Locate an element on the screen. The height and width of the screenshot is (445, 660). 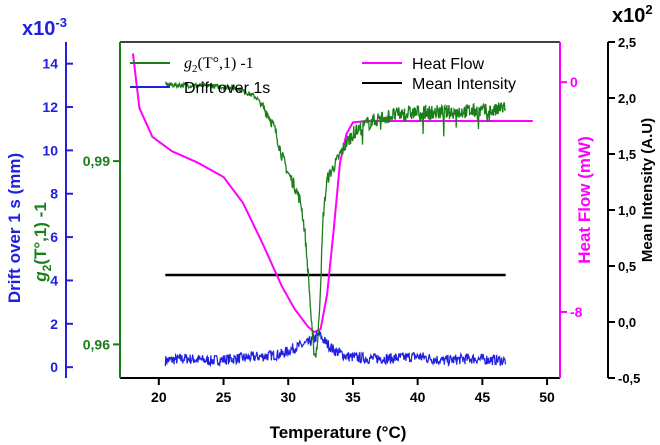
intensity-axis-ticks: -0,5 0,0 0,5 1,0 1,5 2,0 2,5 is located at coordinates (624, 210).